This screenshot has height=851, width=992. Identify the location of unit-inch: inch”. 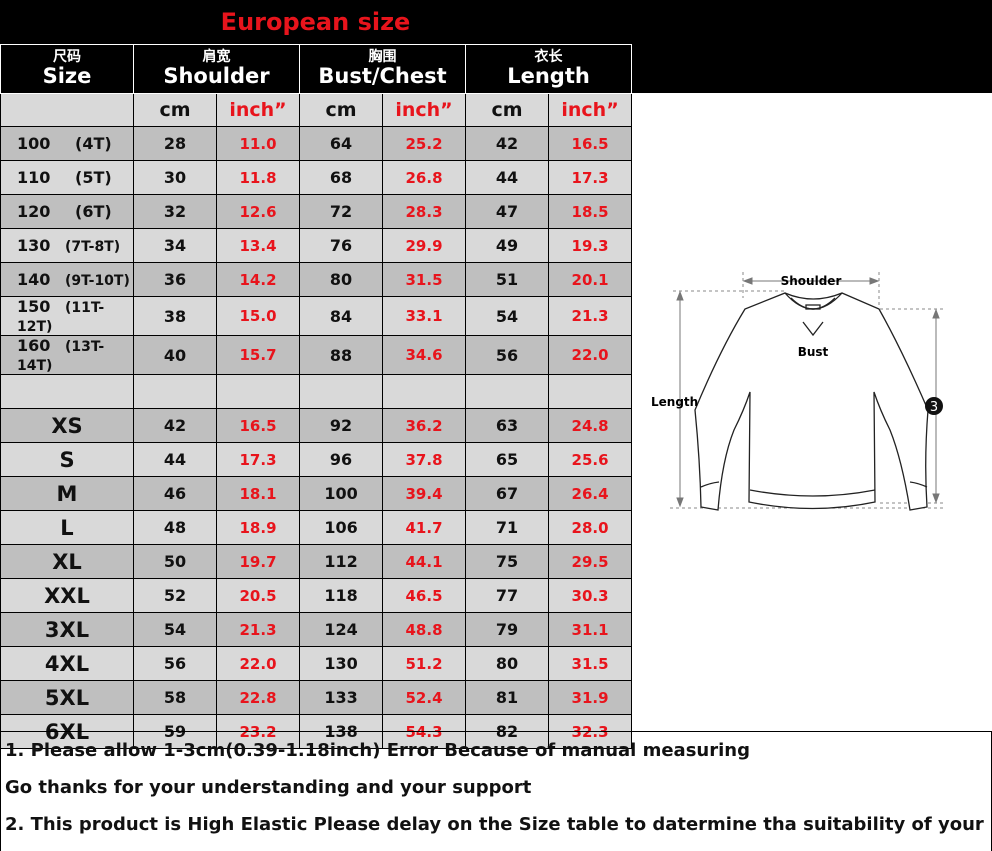
(424, 110).